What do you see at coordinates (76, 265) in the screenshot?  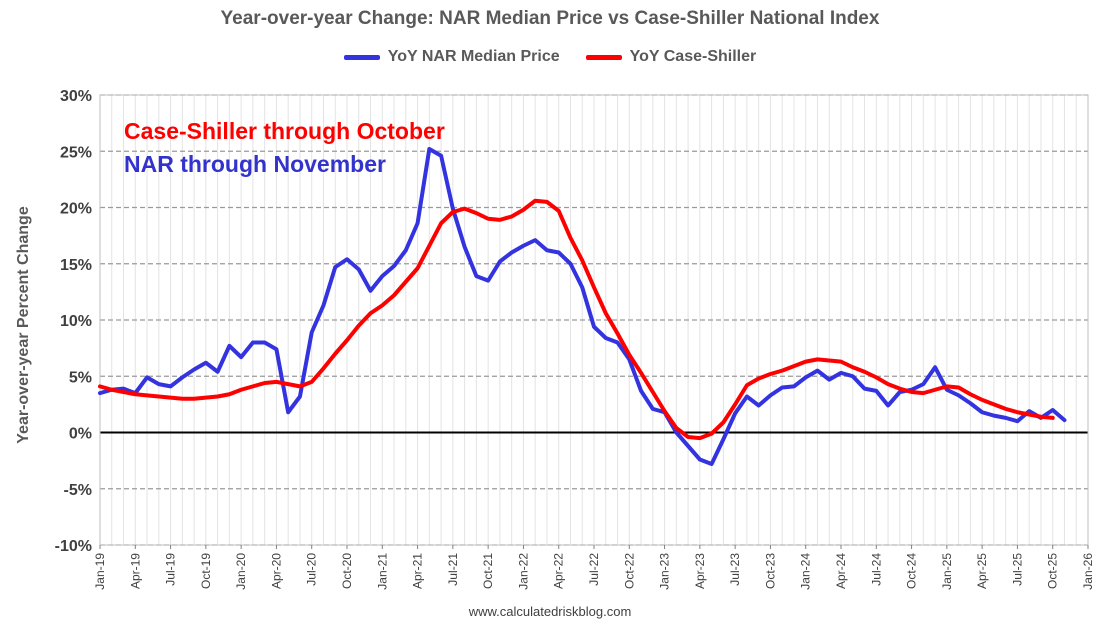 I see `y-tick-label: 15%` at bounding box center [76, 265].